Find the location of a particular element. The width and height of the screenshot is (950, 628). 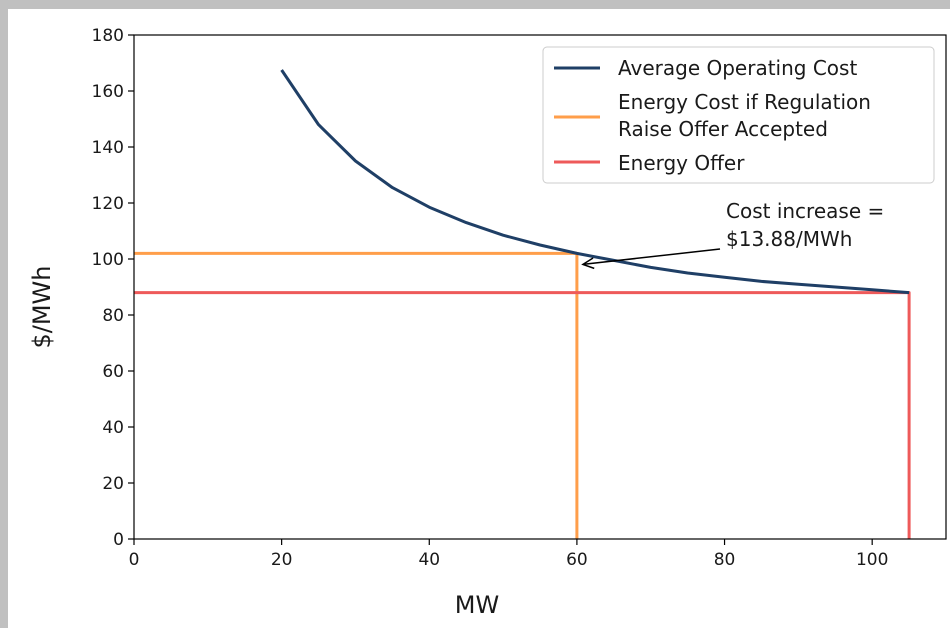

y-tick-label: 120 is located at coordinates (108, 204).